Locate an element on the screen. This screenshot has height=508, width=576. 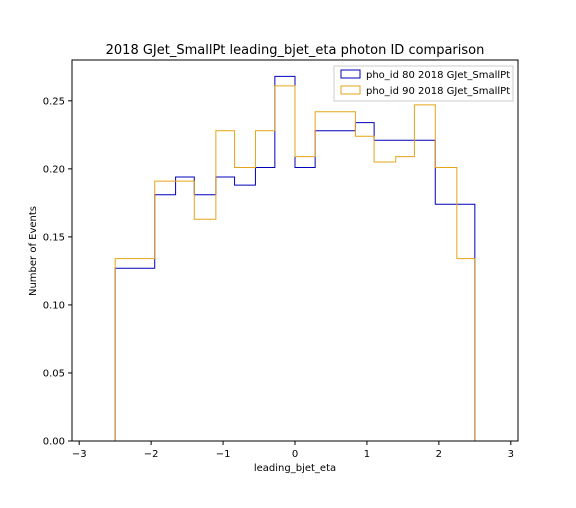
y-tick-label: 0.05 is located at coordinates (54, 373).